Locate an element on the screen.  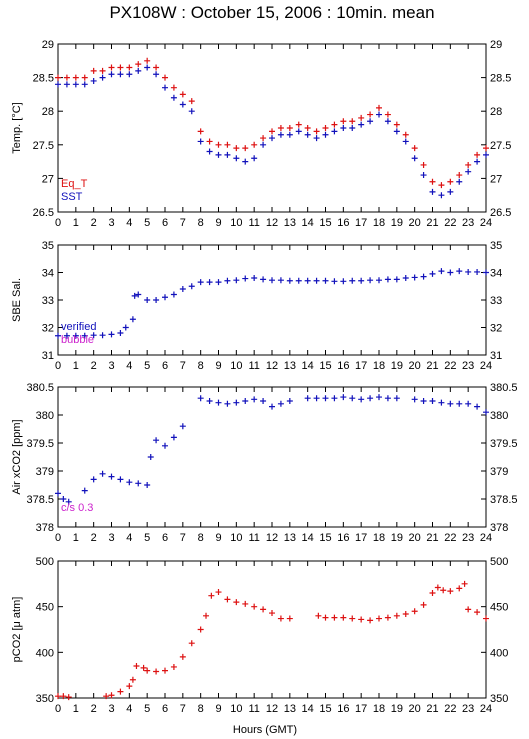
x-tick-label: 15 is located at coordinates (325, 538).